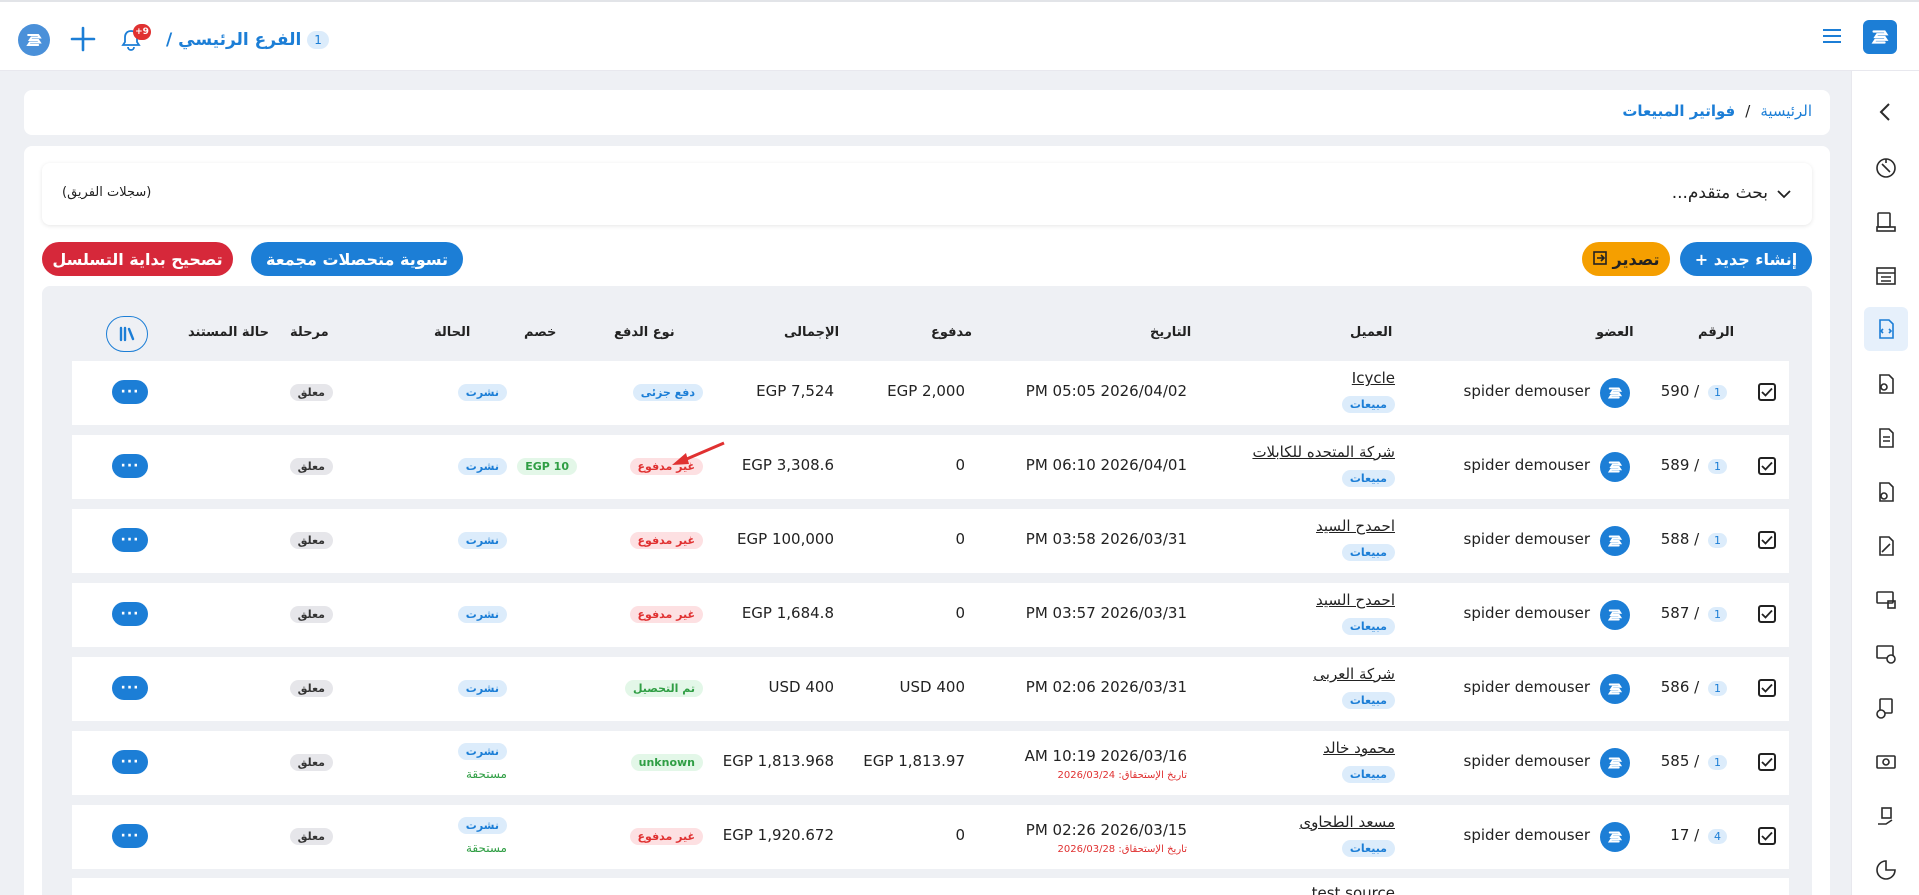  What do you see at coordinates (1106, 613) in the screenshot?
I see `invoice-date: PM 03:57 2026/03/31` at bounding box center [1106, 613].